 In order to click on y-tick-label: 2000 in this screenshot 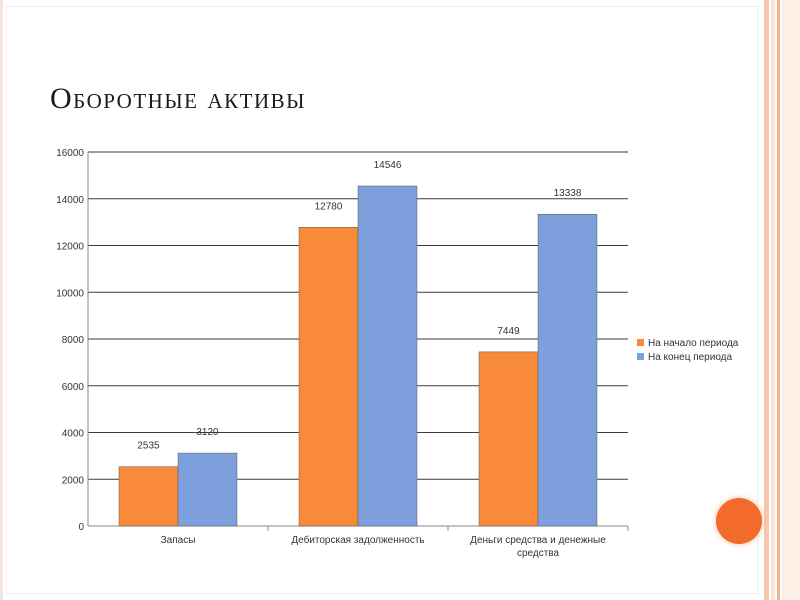, I will do `click(73, 480)`.